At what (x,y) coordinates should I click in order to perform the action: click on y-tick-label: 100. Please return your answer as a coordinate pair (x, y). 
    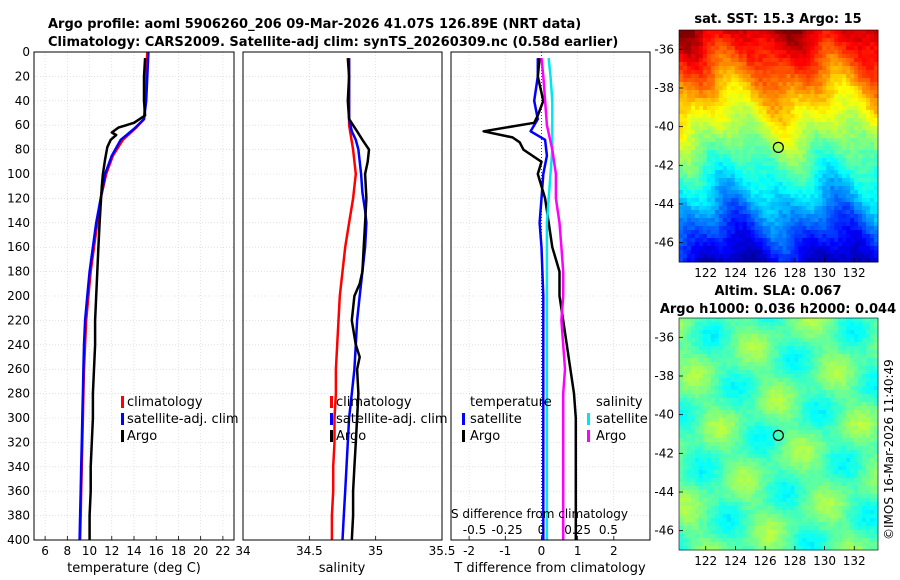
    Looking at the image, I should click on (18, 174).